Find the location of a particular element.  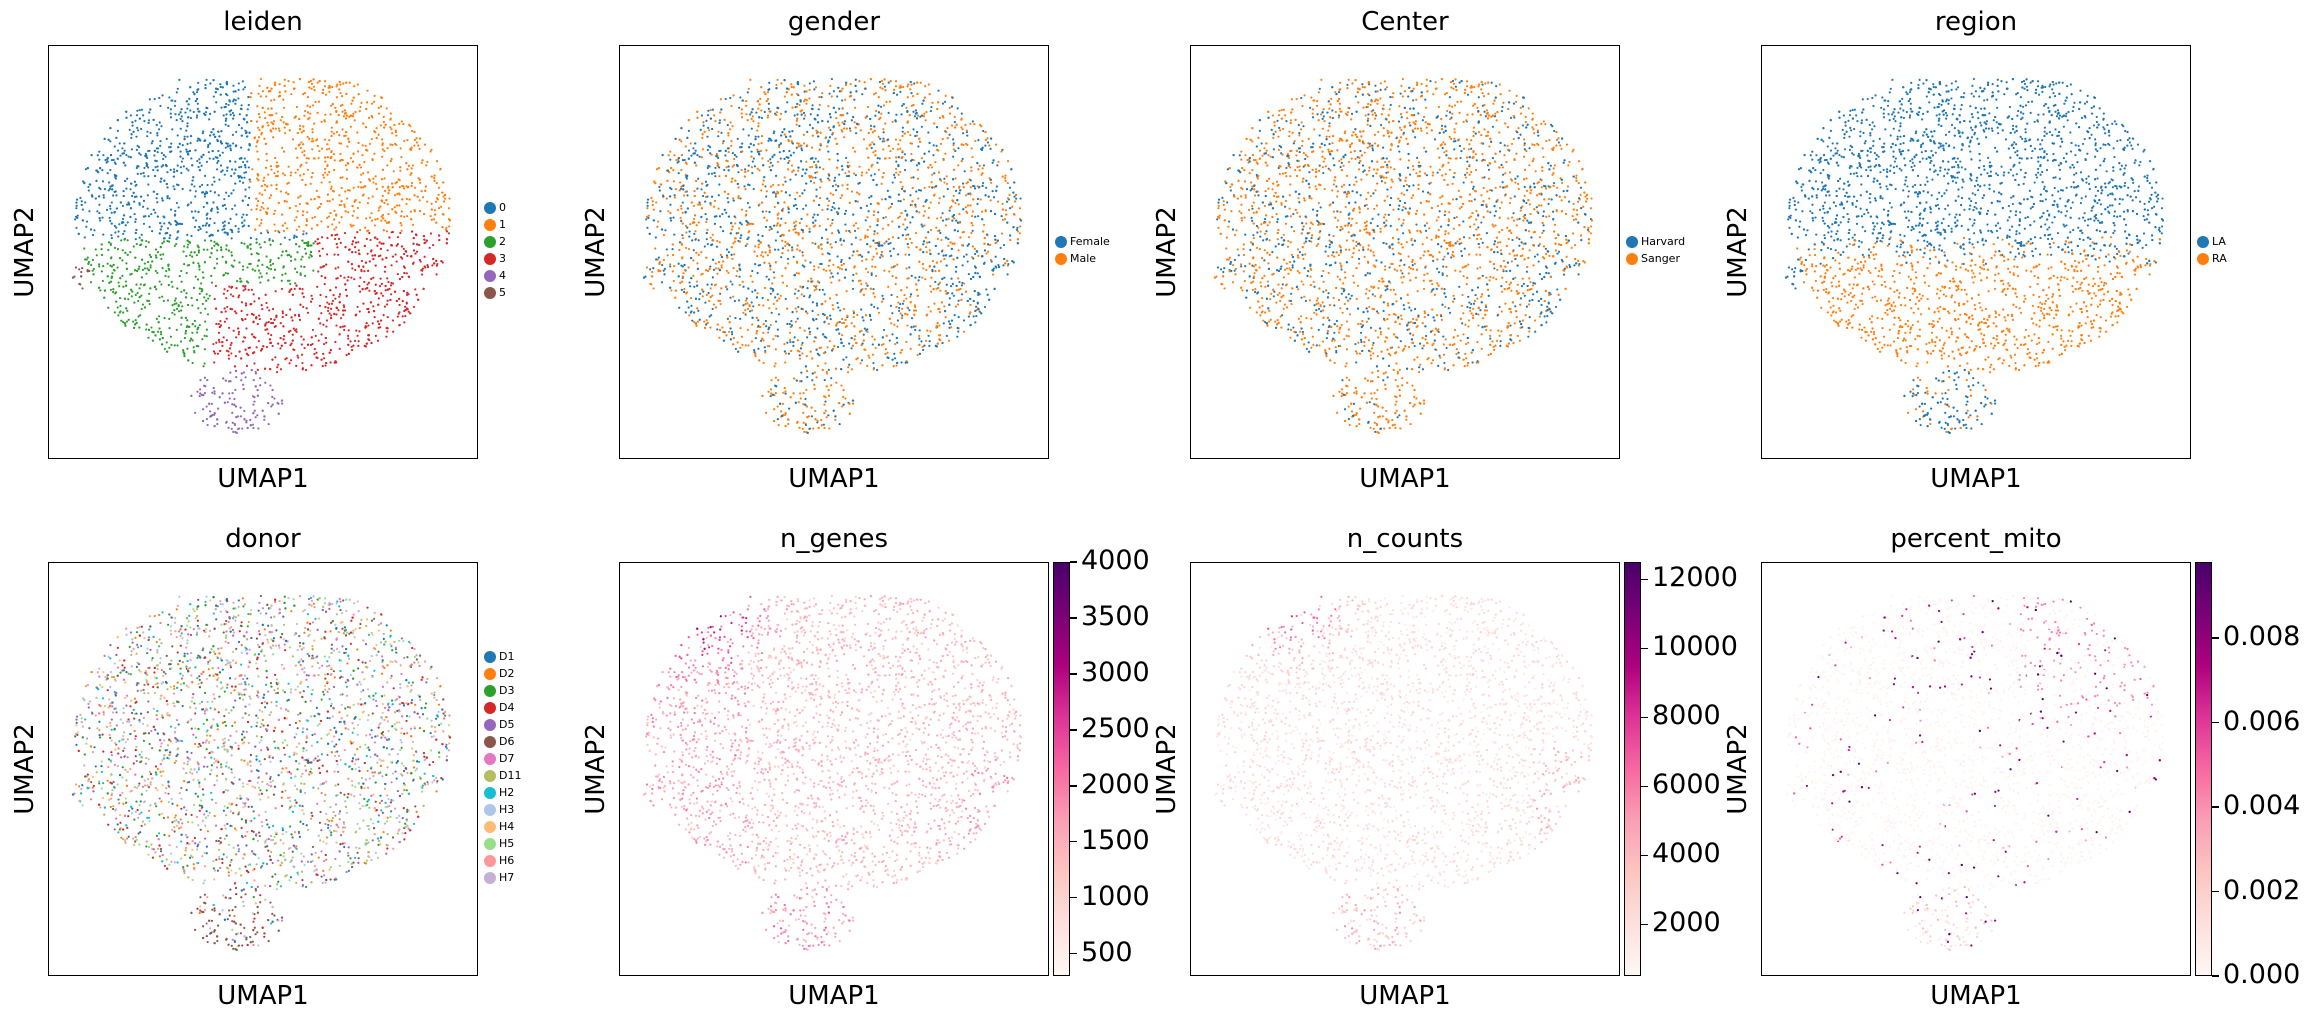

point-leiden-2098 is located at coordinates (174, 169).